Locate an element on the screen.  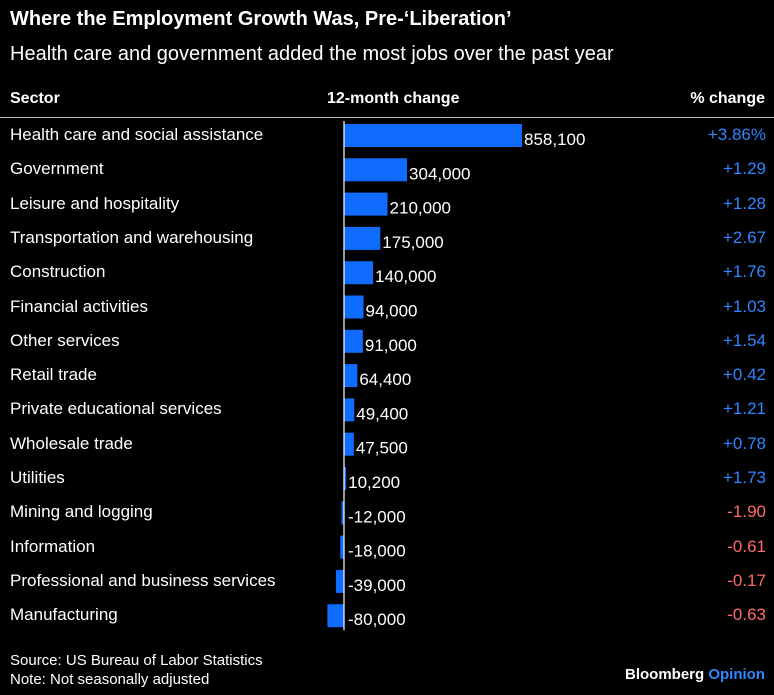
sector-label: Retail trade is located at coordinates (53, 375).